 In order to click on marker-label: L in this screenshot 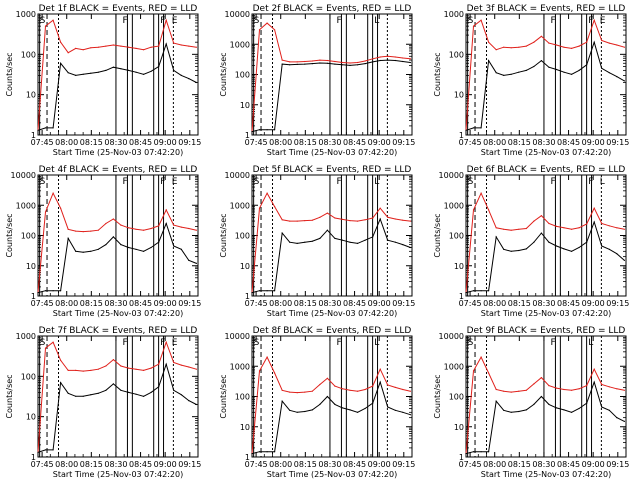, I will do `click(590, 343)`.